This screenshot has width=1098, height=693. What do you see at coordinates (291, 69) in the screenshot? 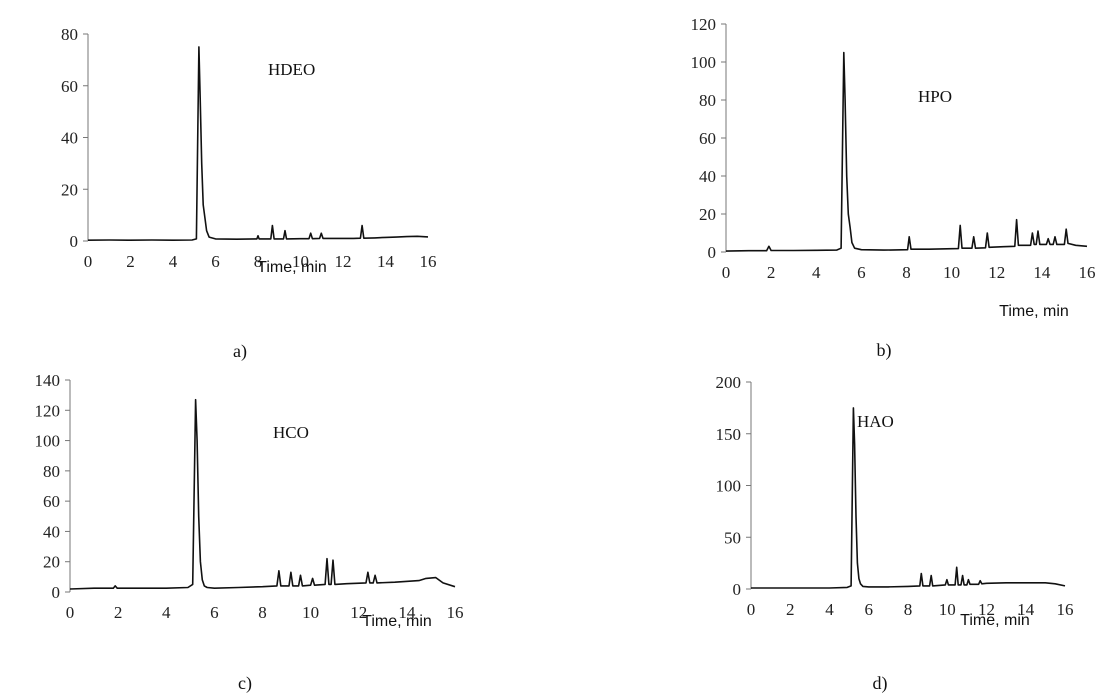
I see `chart-title: HDEO` at bounding box center [291, 69].